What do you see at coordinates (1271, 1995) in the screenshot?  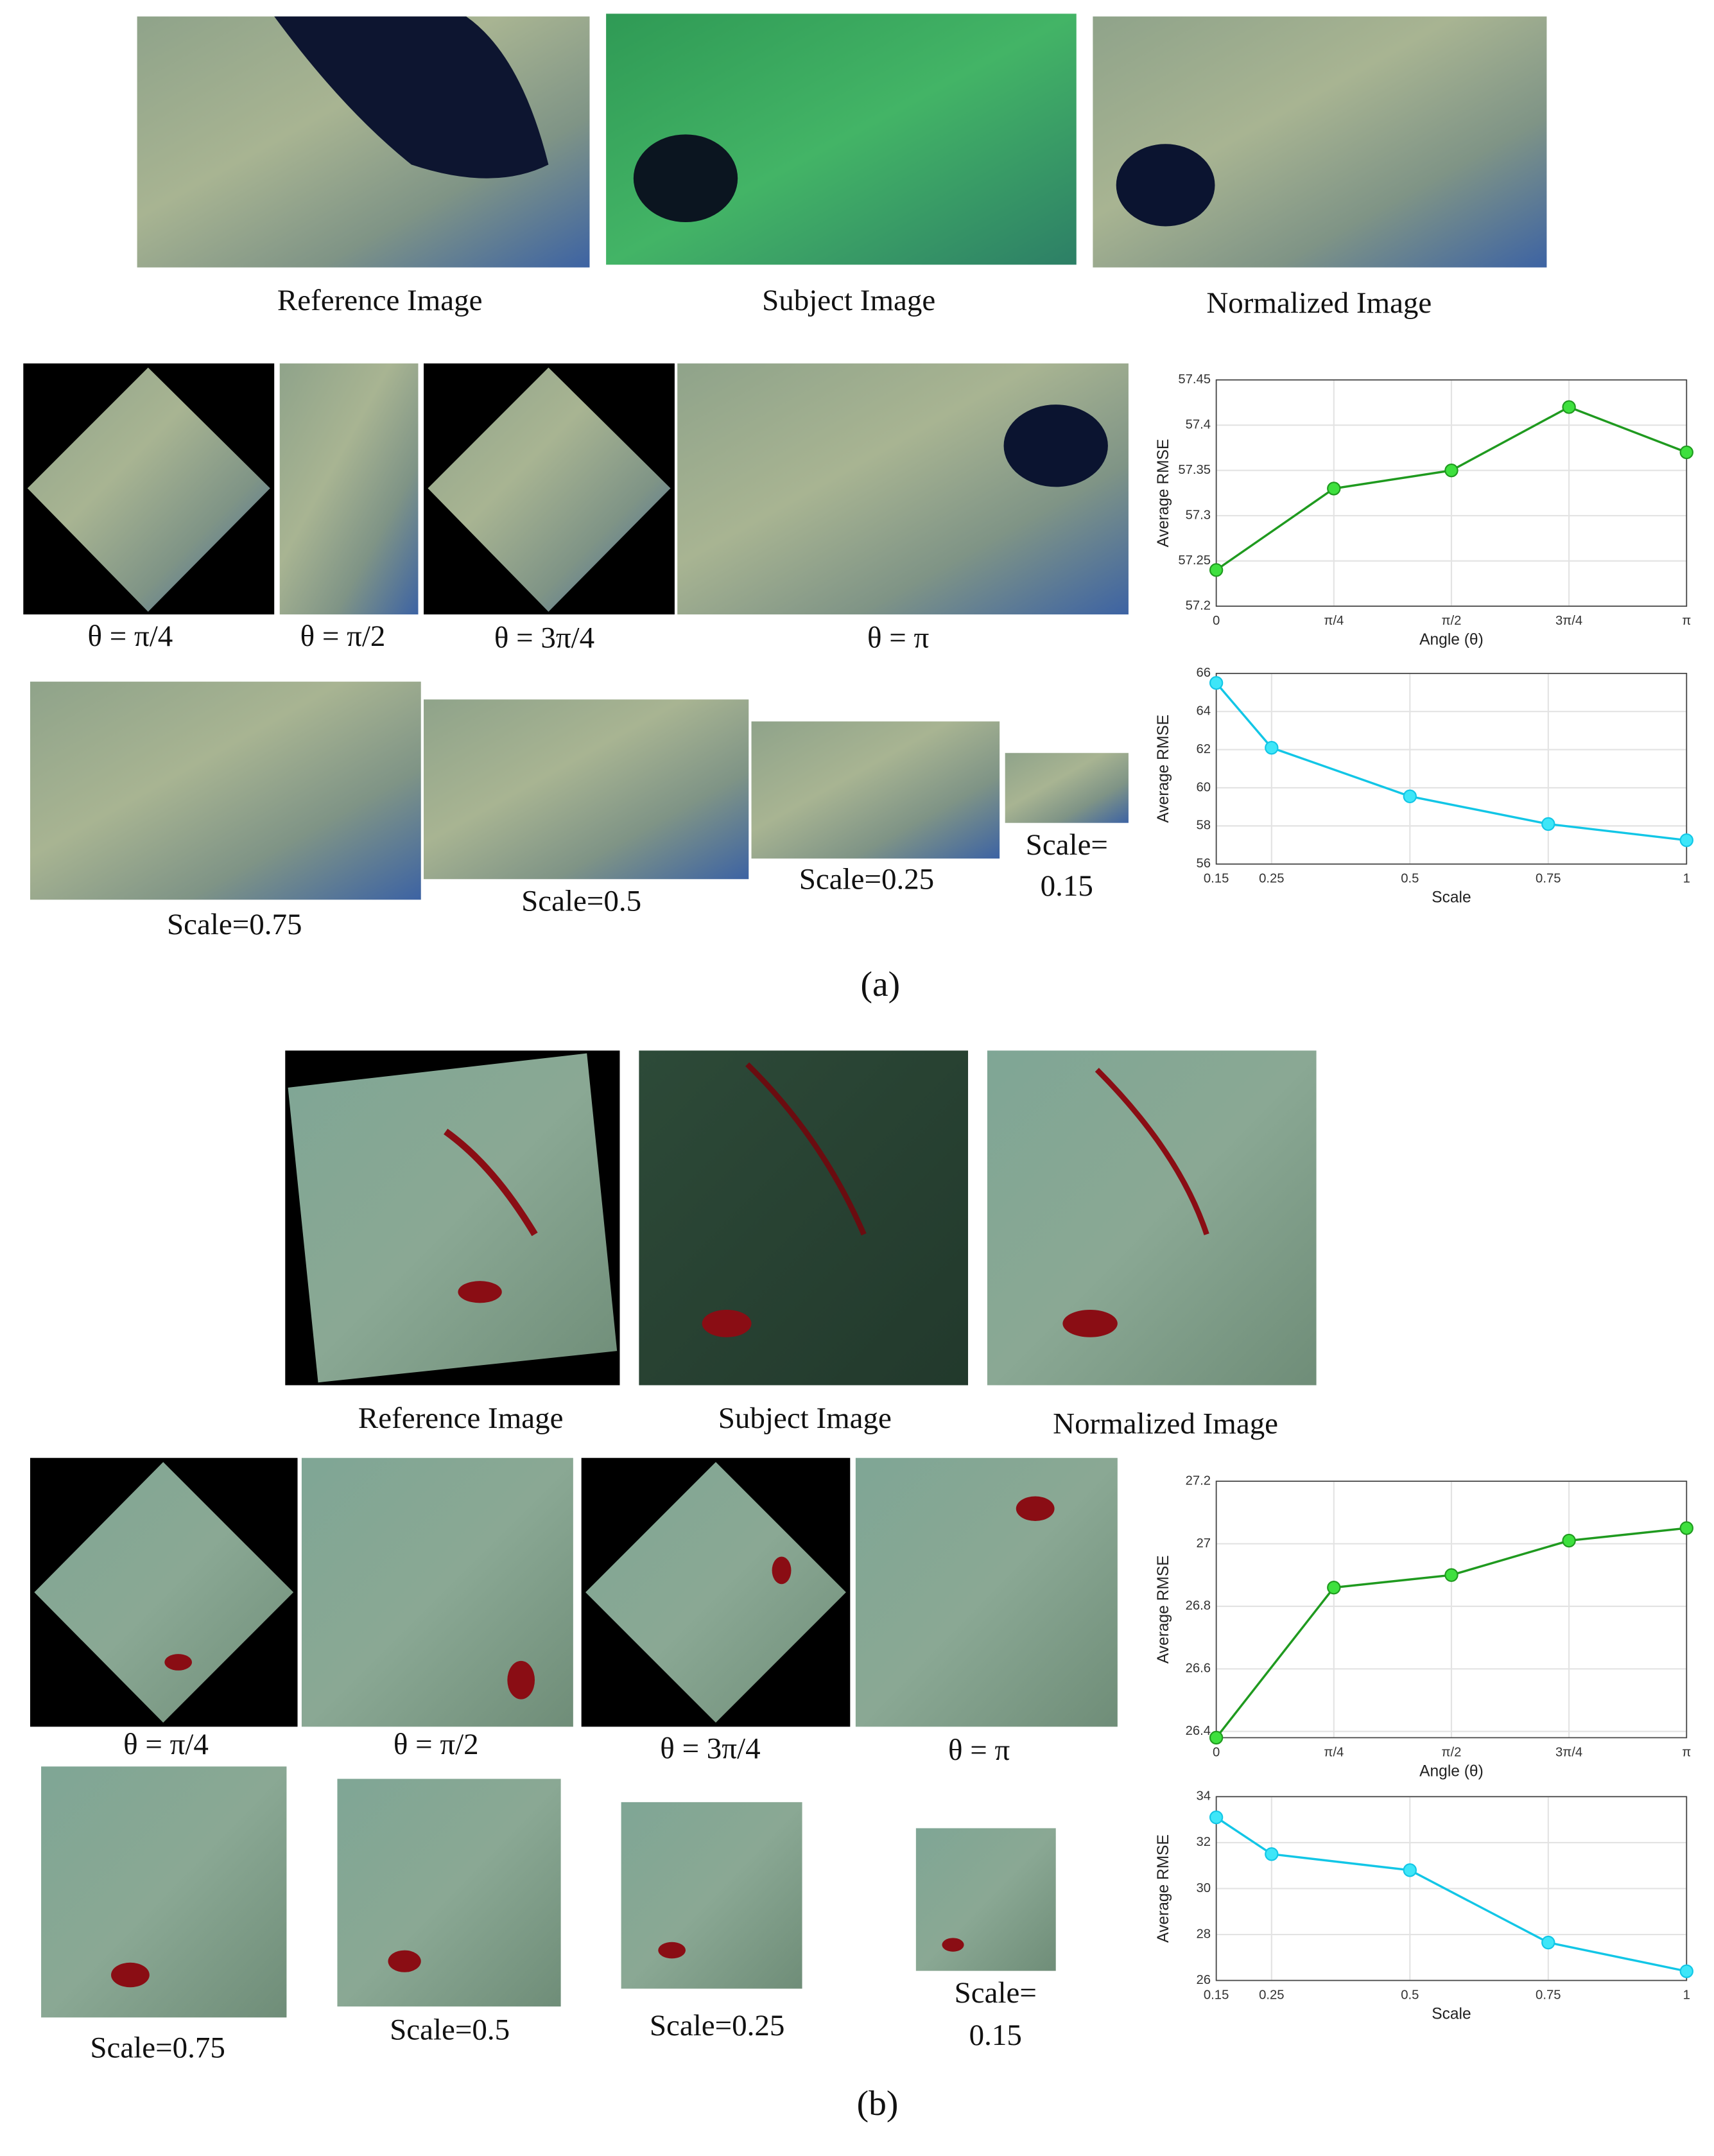 I see `x-tick-label: 0.25` at bounding box center [1271, 1995].